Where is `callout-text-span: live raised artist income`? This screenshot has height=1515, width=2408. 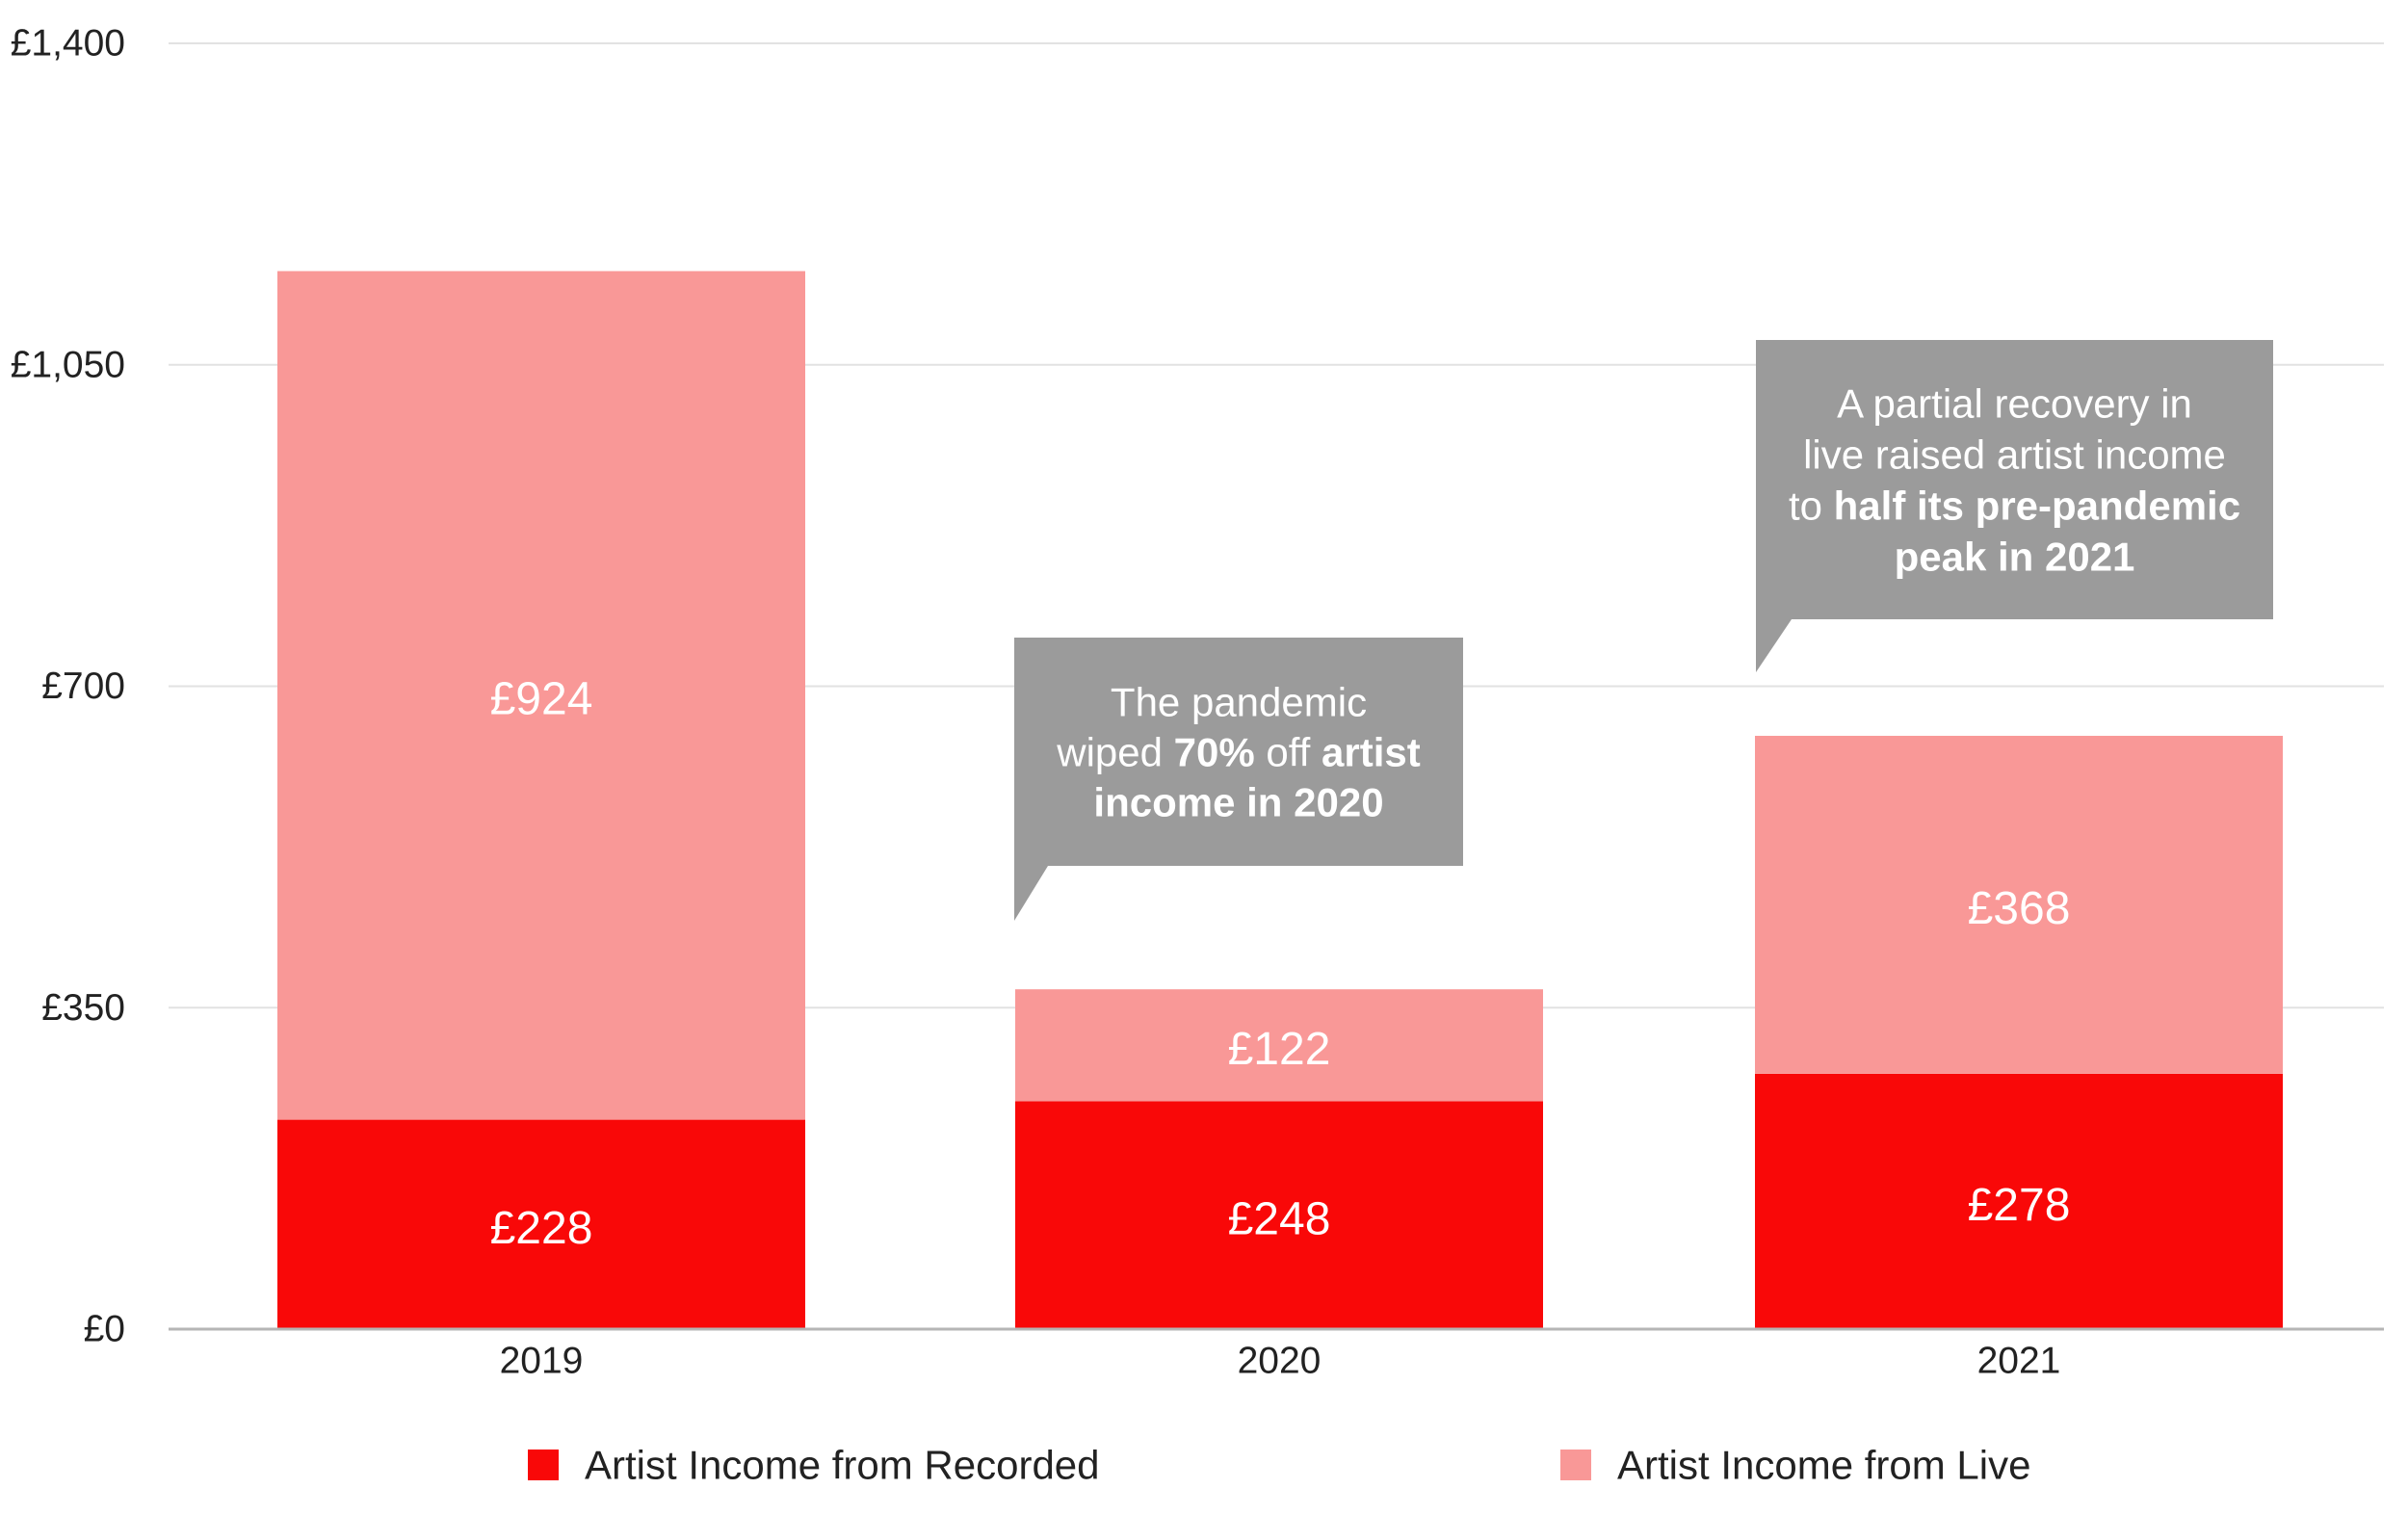 callout-text-span: live raised artist income is located at coordinates (2014, 454).